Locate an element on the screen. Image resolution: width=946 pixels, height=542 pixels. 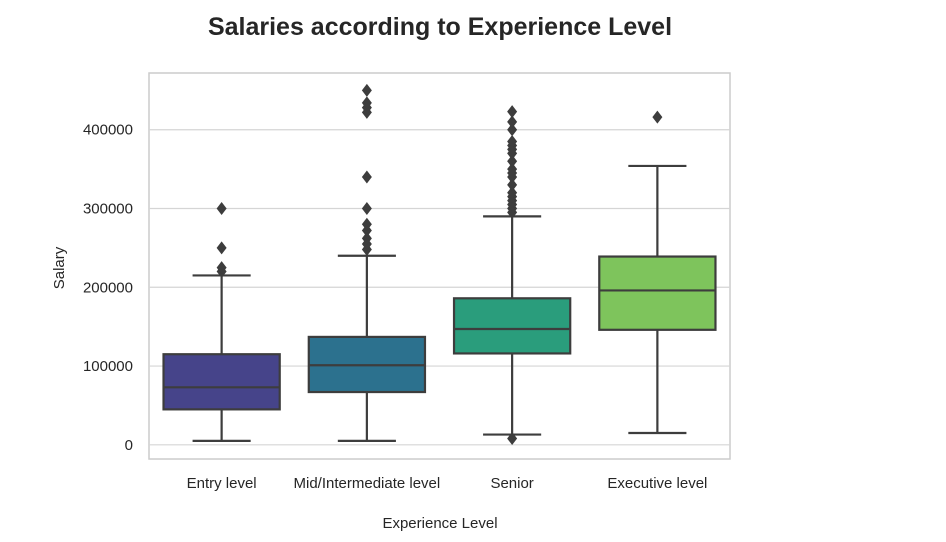
y-tick-label: 0 is located at coordinates (129, 445).